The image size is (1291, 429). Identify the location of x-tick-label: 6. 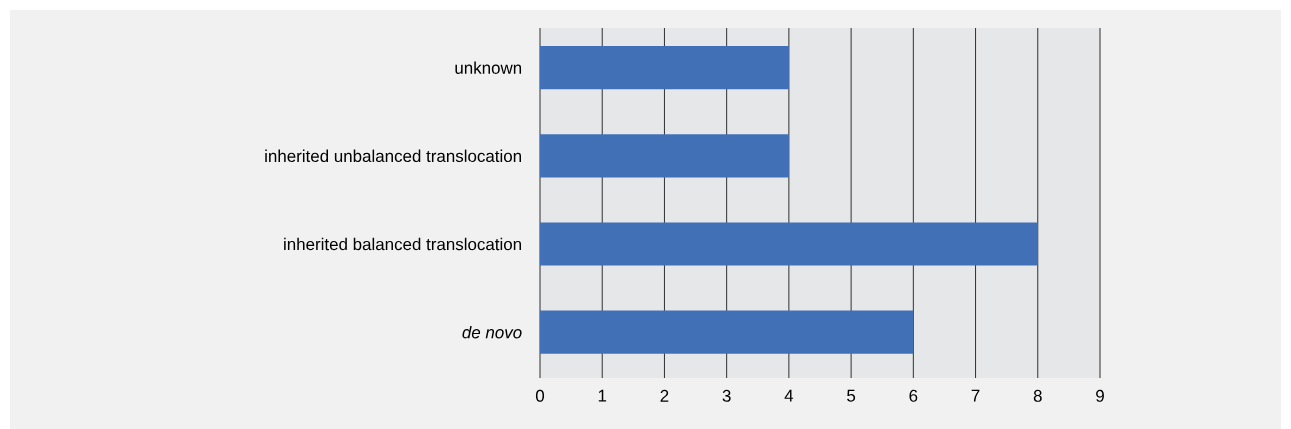
(913, 395).